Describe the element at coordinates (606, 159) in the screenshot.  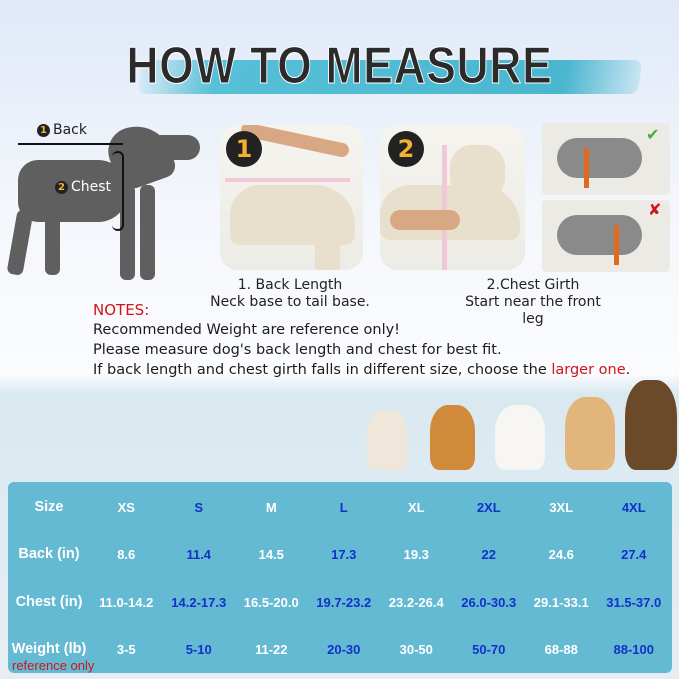
I see `correct-example-photo: ✔` at that location.